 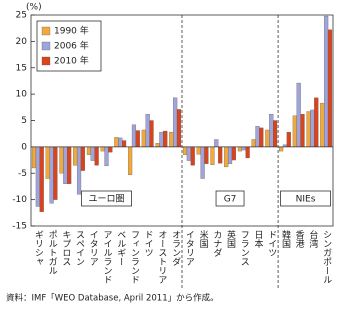 What do you see at coordinates (312, 239) in the screenshot?
I see `x-tick-label: 台湾` at bounding box center [312, 239].